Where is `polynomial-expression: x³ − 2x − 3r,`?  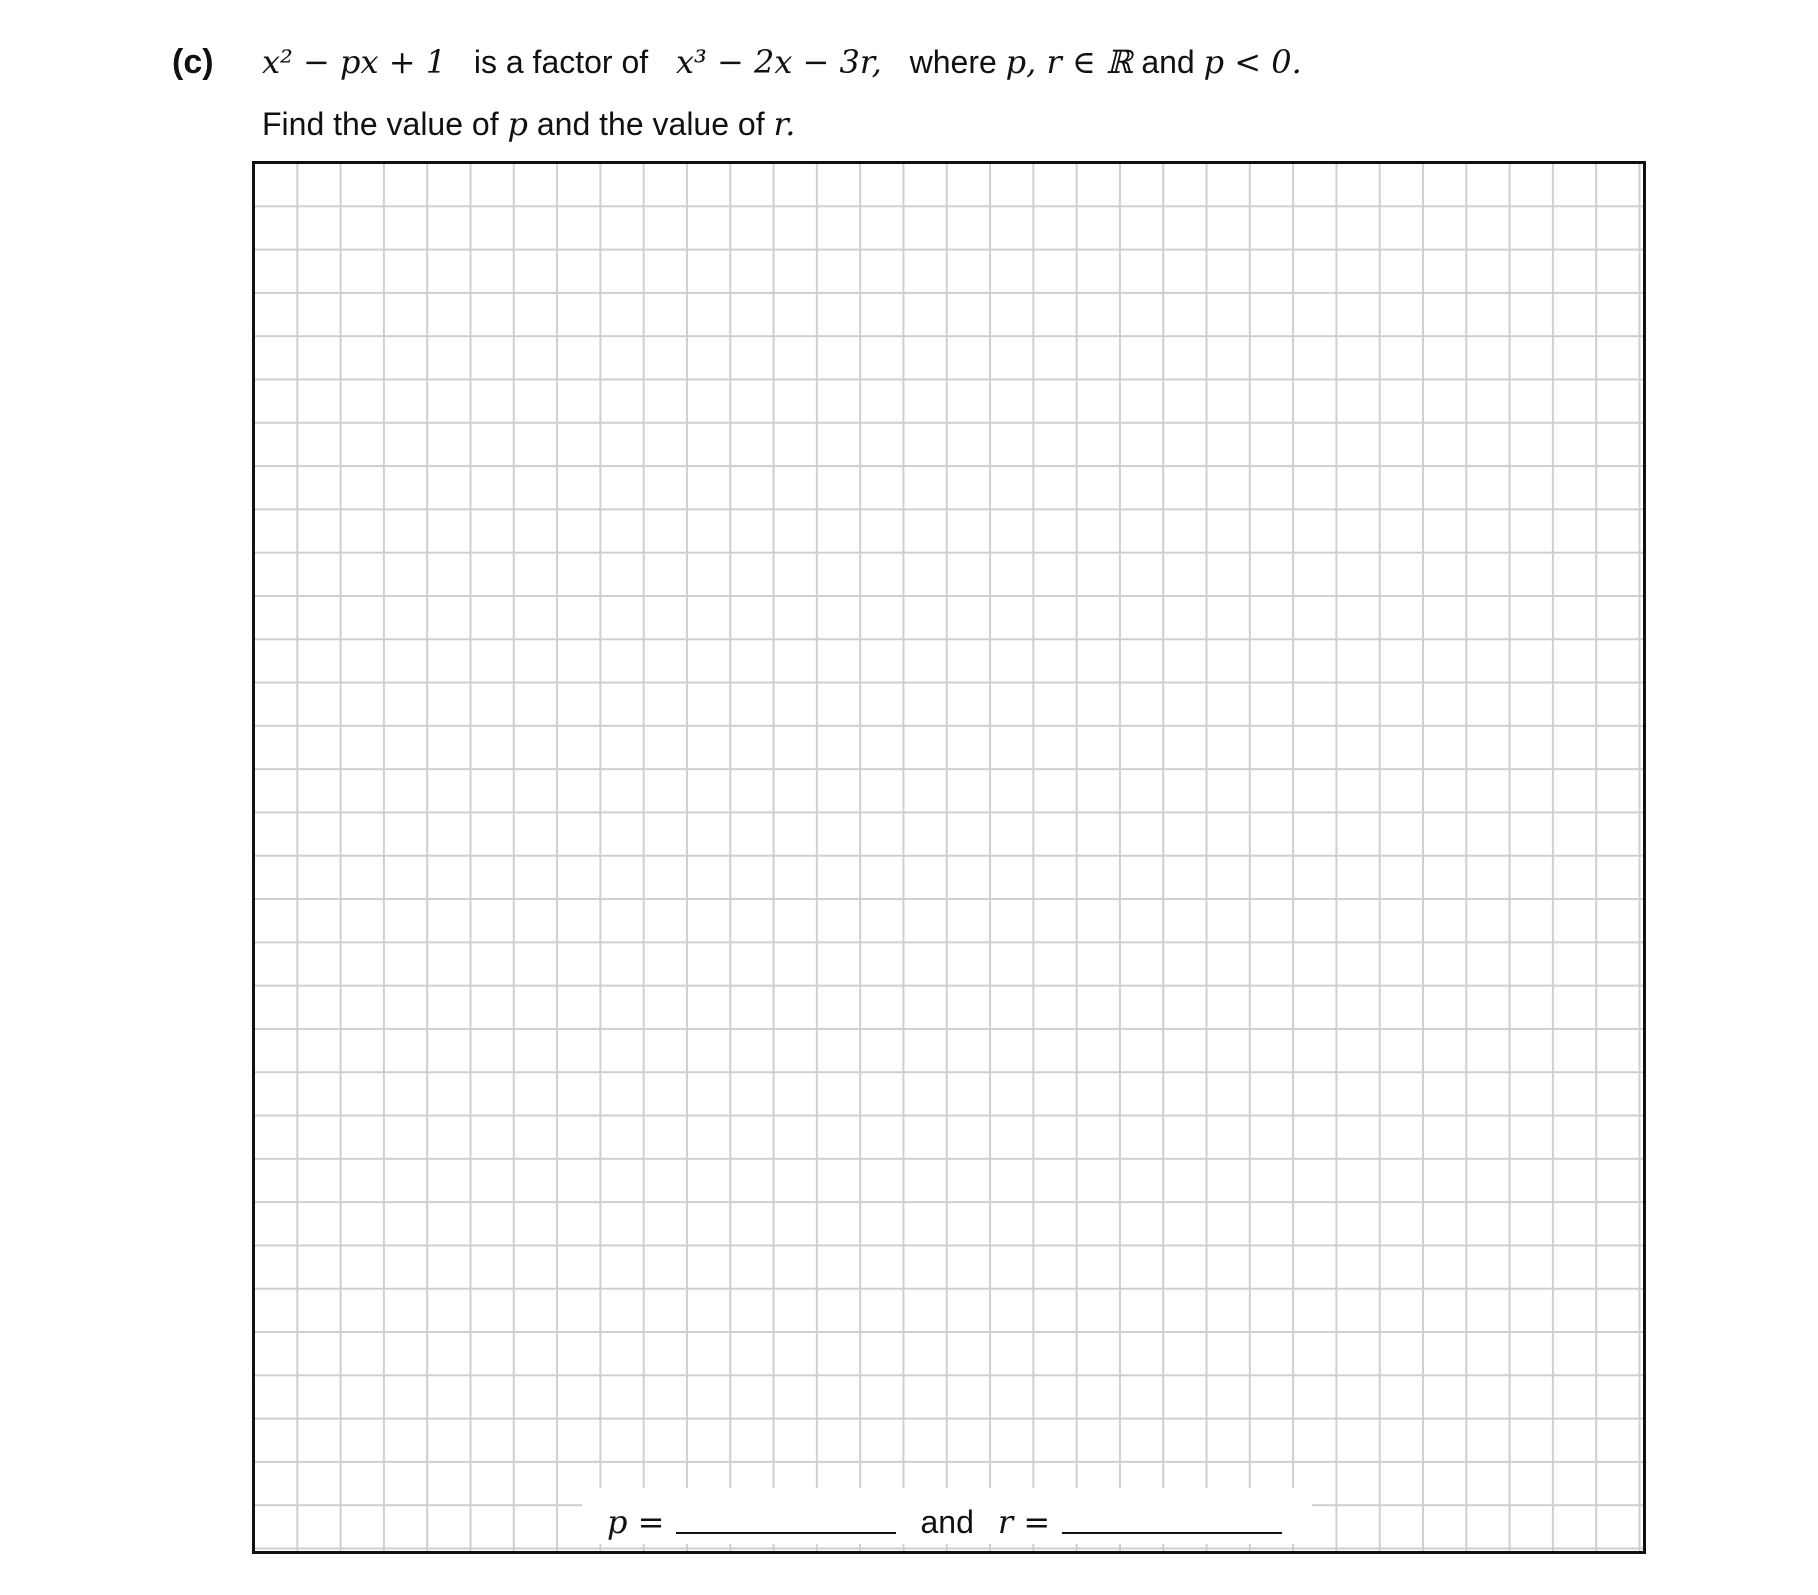 polynomial-expression: x³ − 2x − 3r, is located at coordinates (778, 62).